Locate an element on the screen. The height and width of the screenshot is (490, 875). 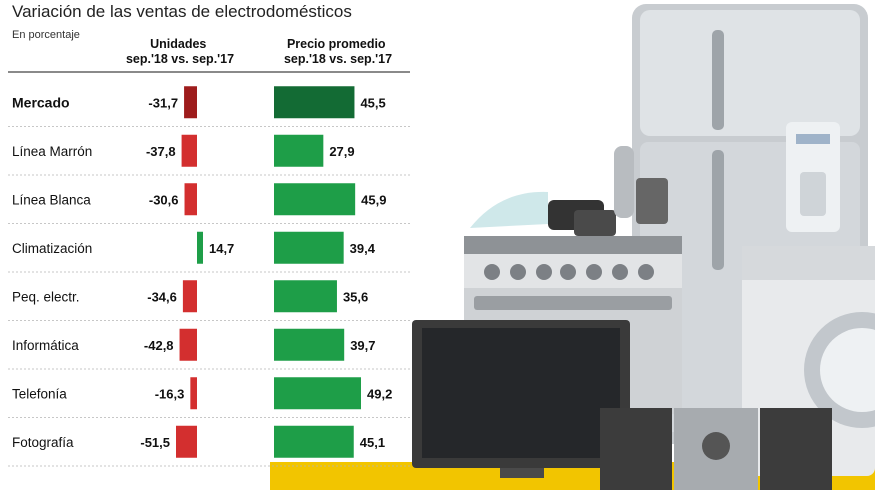
units-value-label: -51,5 is located at coordinates (155, 442).